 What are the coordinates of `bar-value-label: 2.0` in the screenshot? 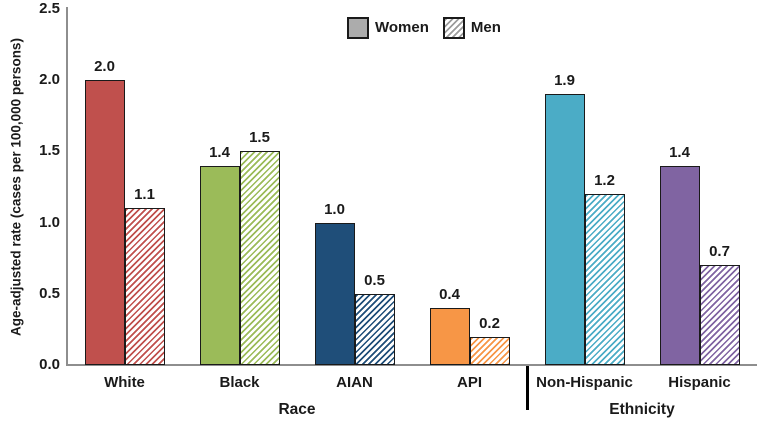 It's located at (104, 67).